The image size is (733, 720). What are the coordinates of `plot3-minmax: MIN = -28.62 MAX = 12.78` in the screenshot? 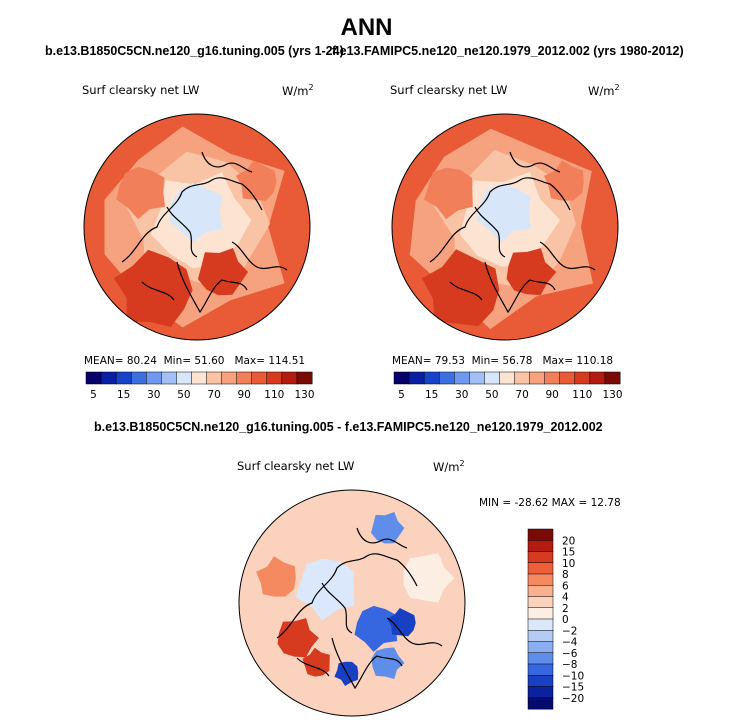 It's located at (550, 503).